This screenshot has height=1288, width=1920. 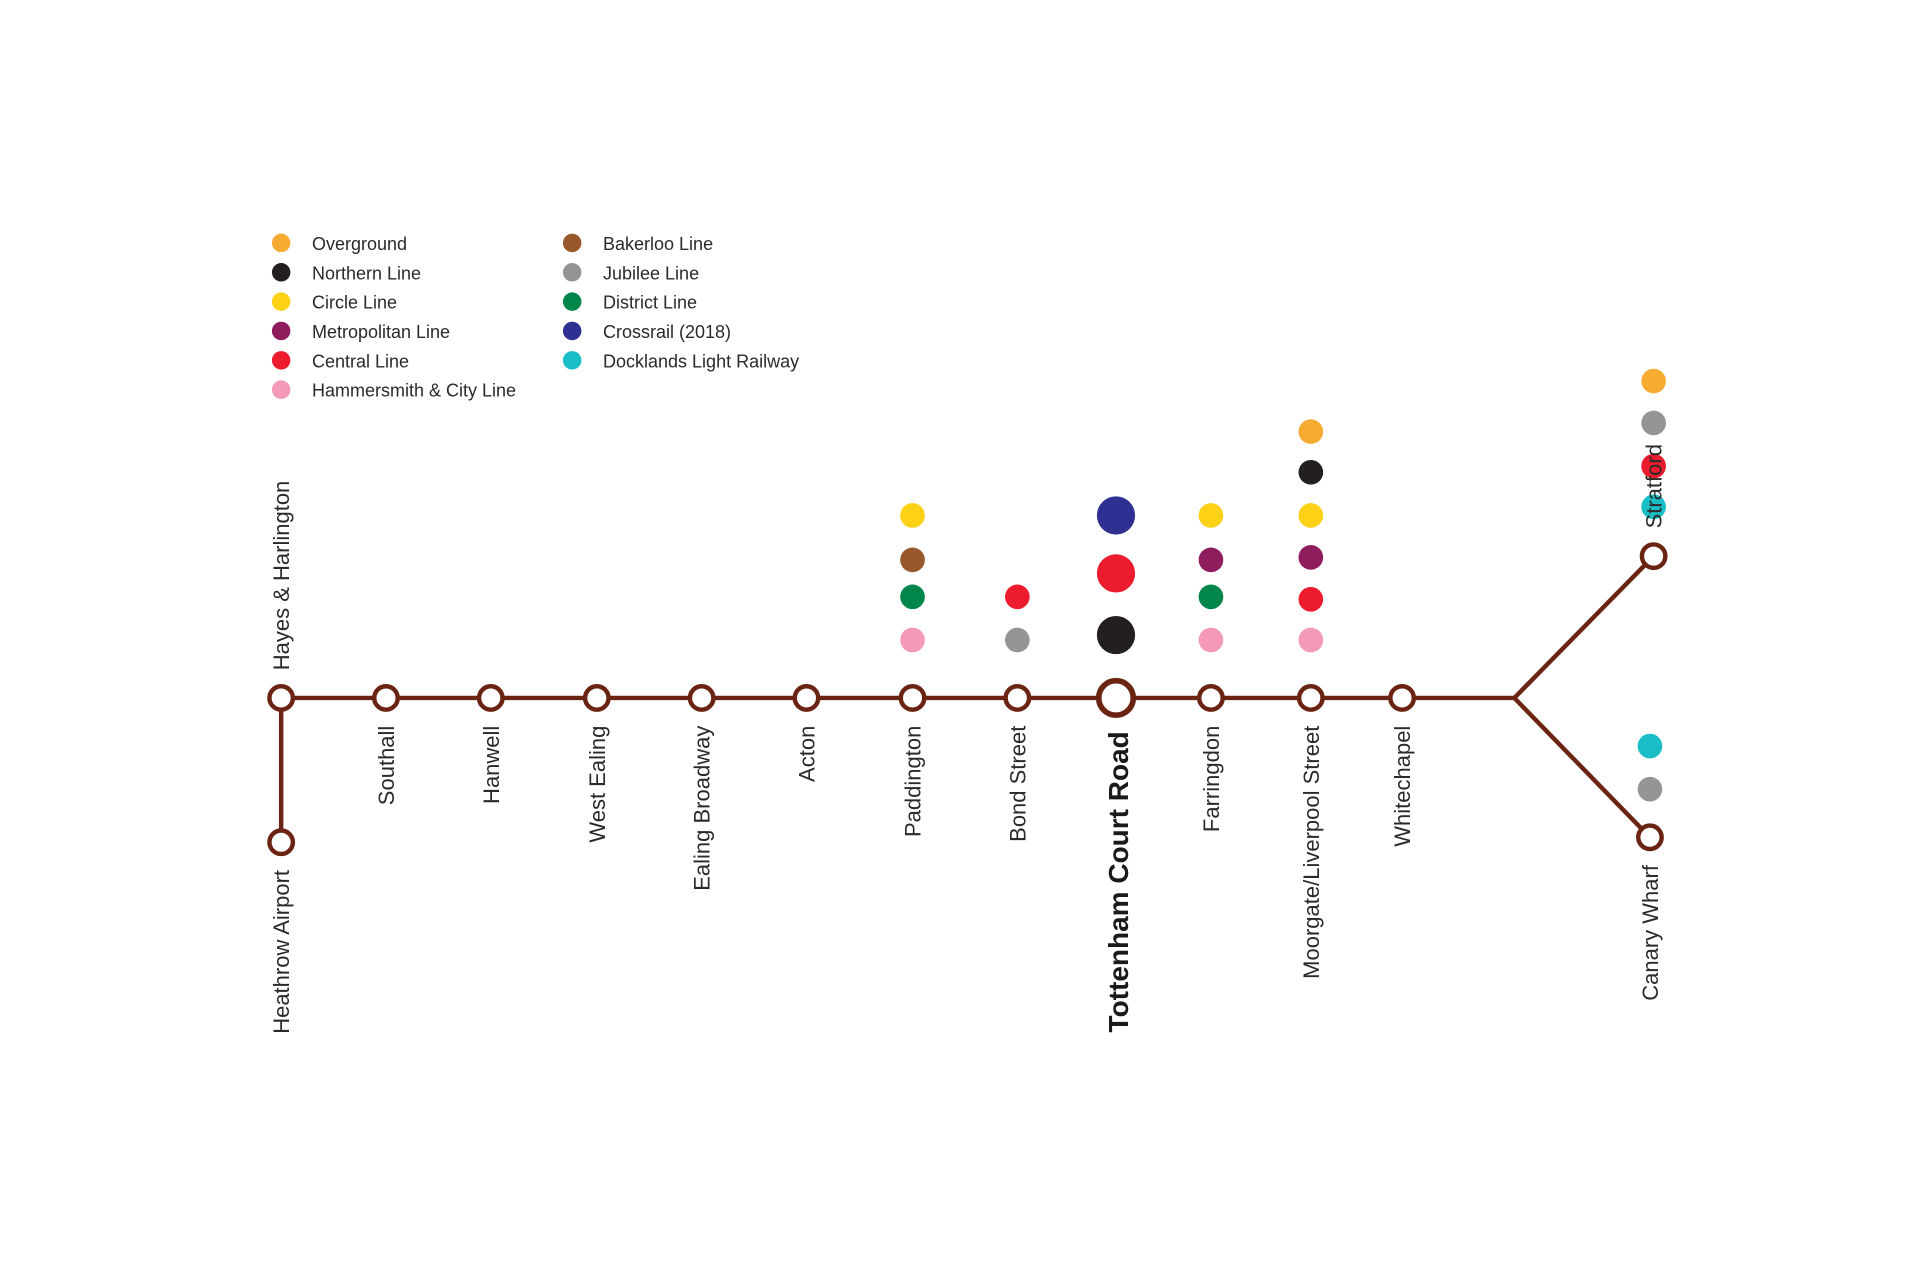 I want to click on legend-item-hammersmith-city-line: Hammersmith & City Line, so click(x=393, y=390).